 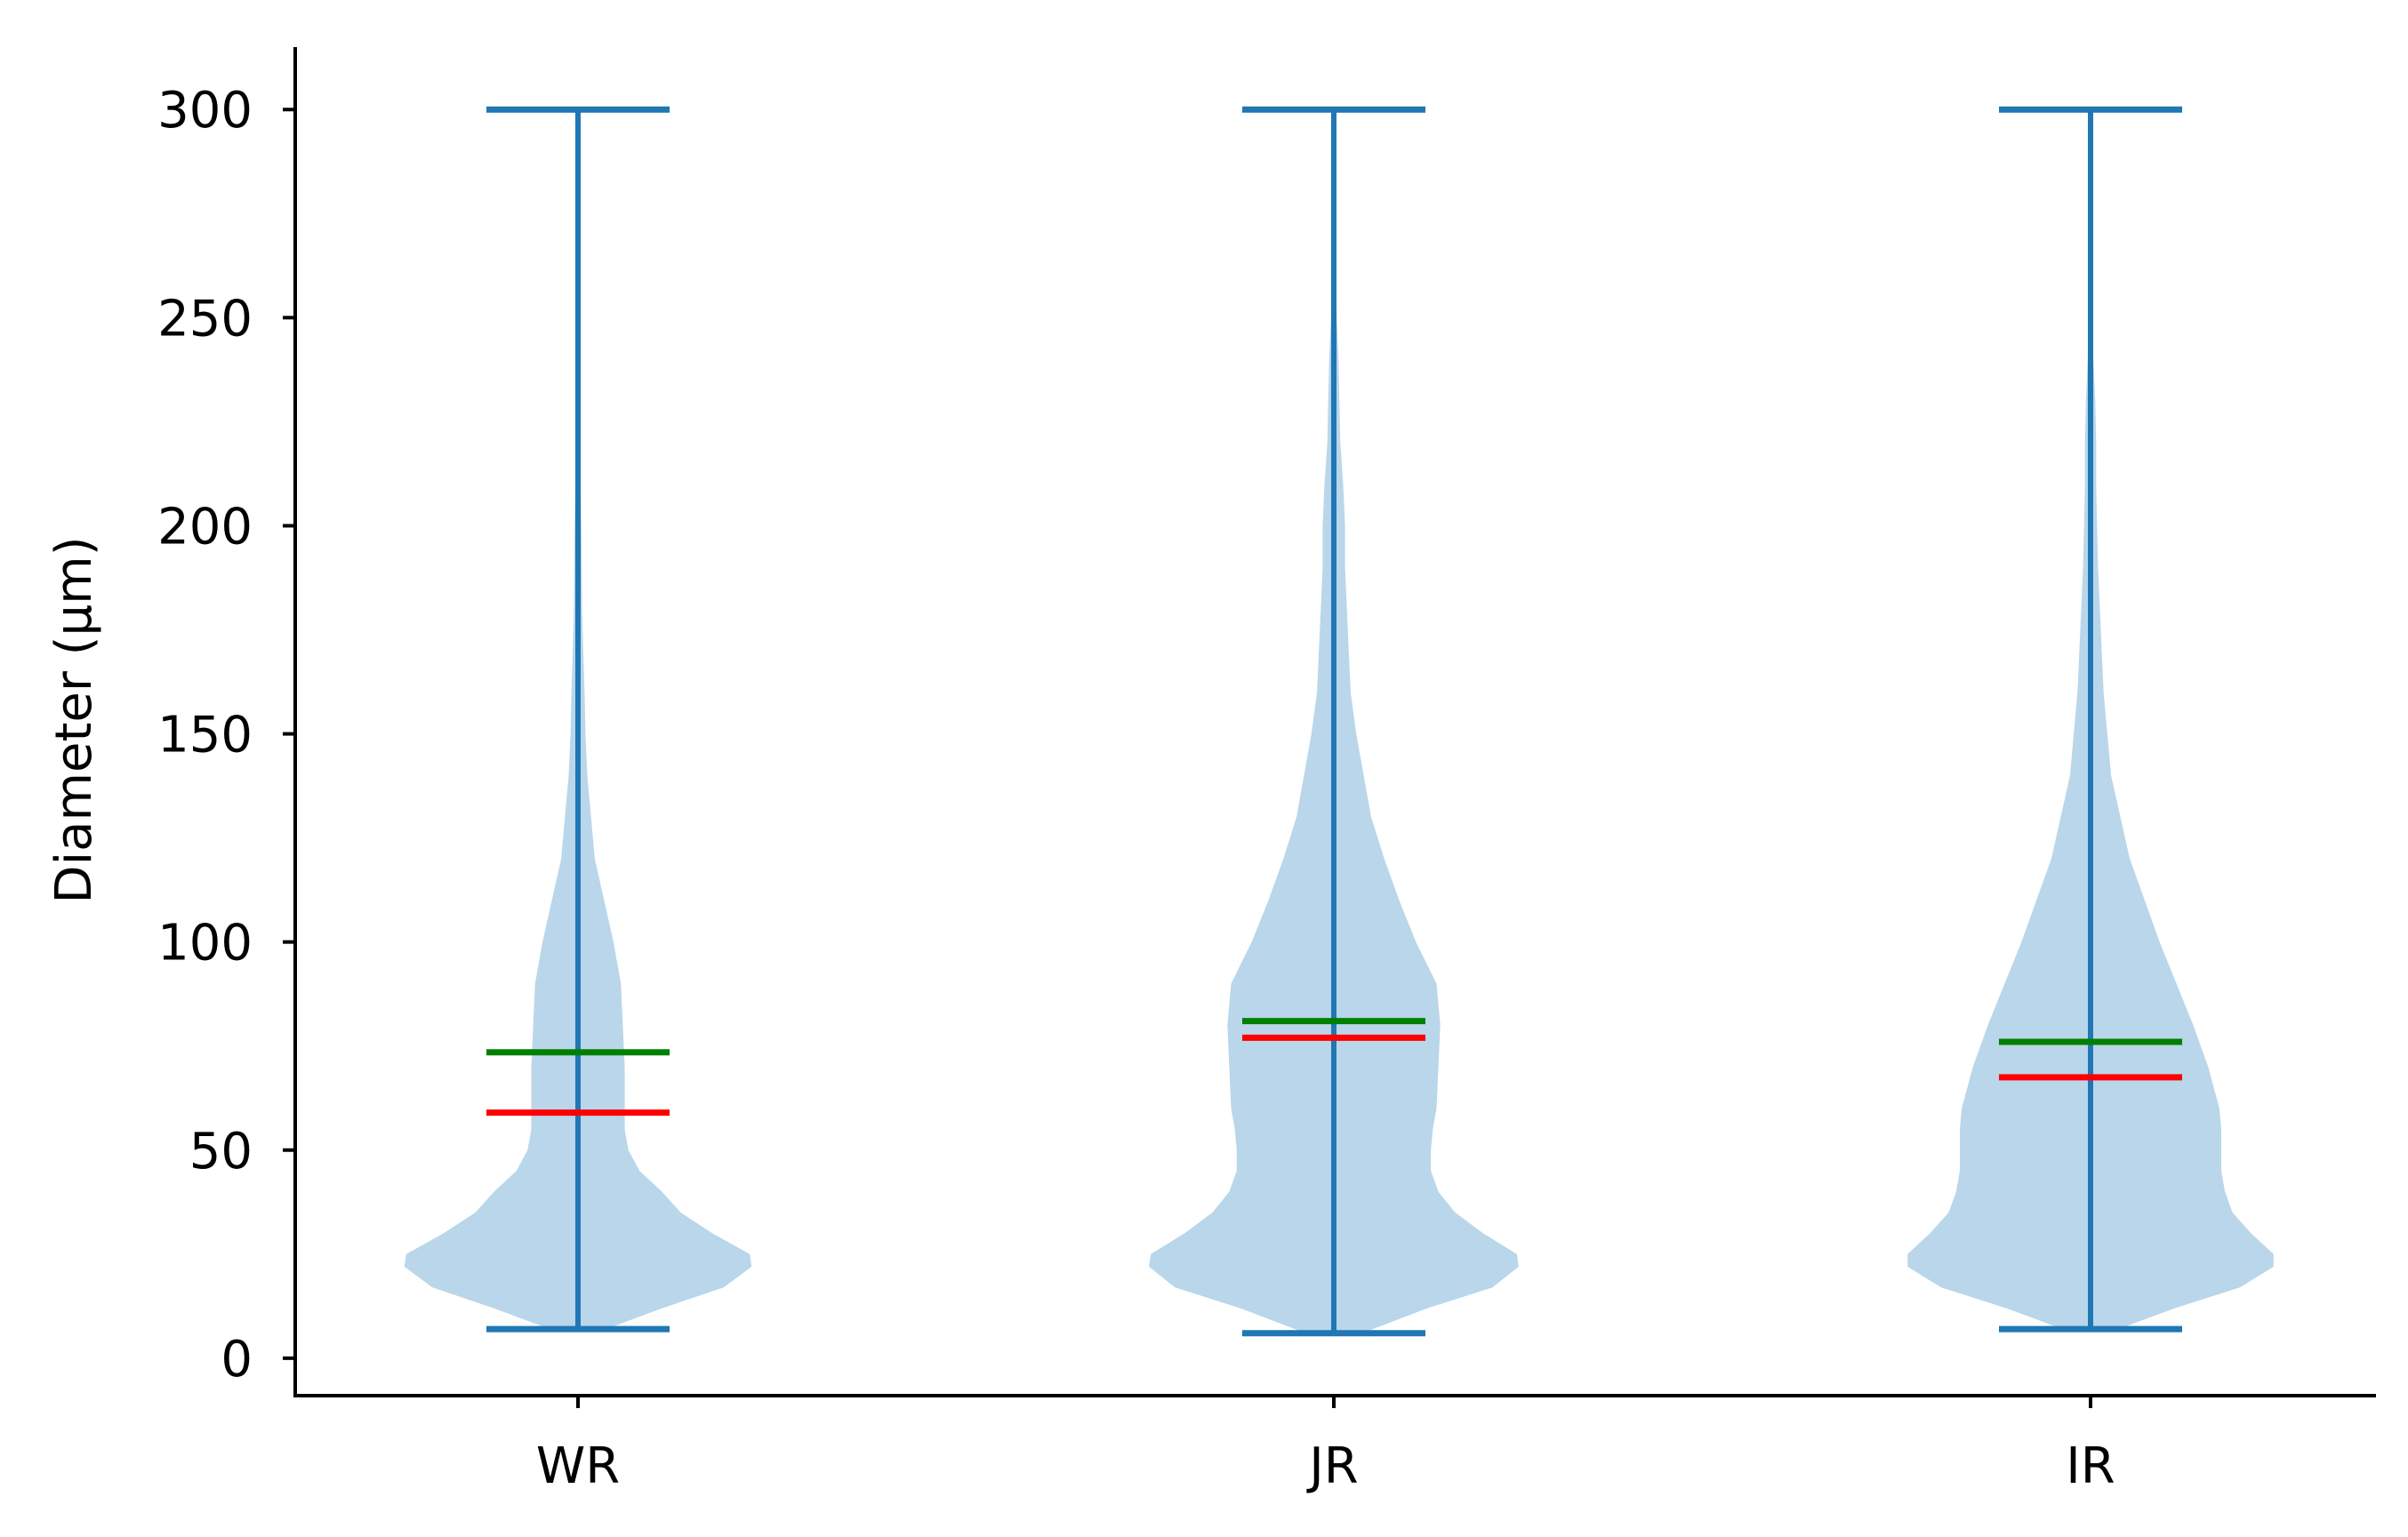 What do you see at coordinates (205, 527) in the screenshot?
I see `y-tick-label: 200` at bounding box center [205, 527].